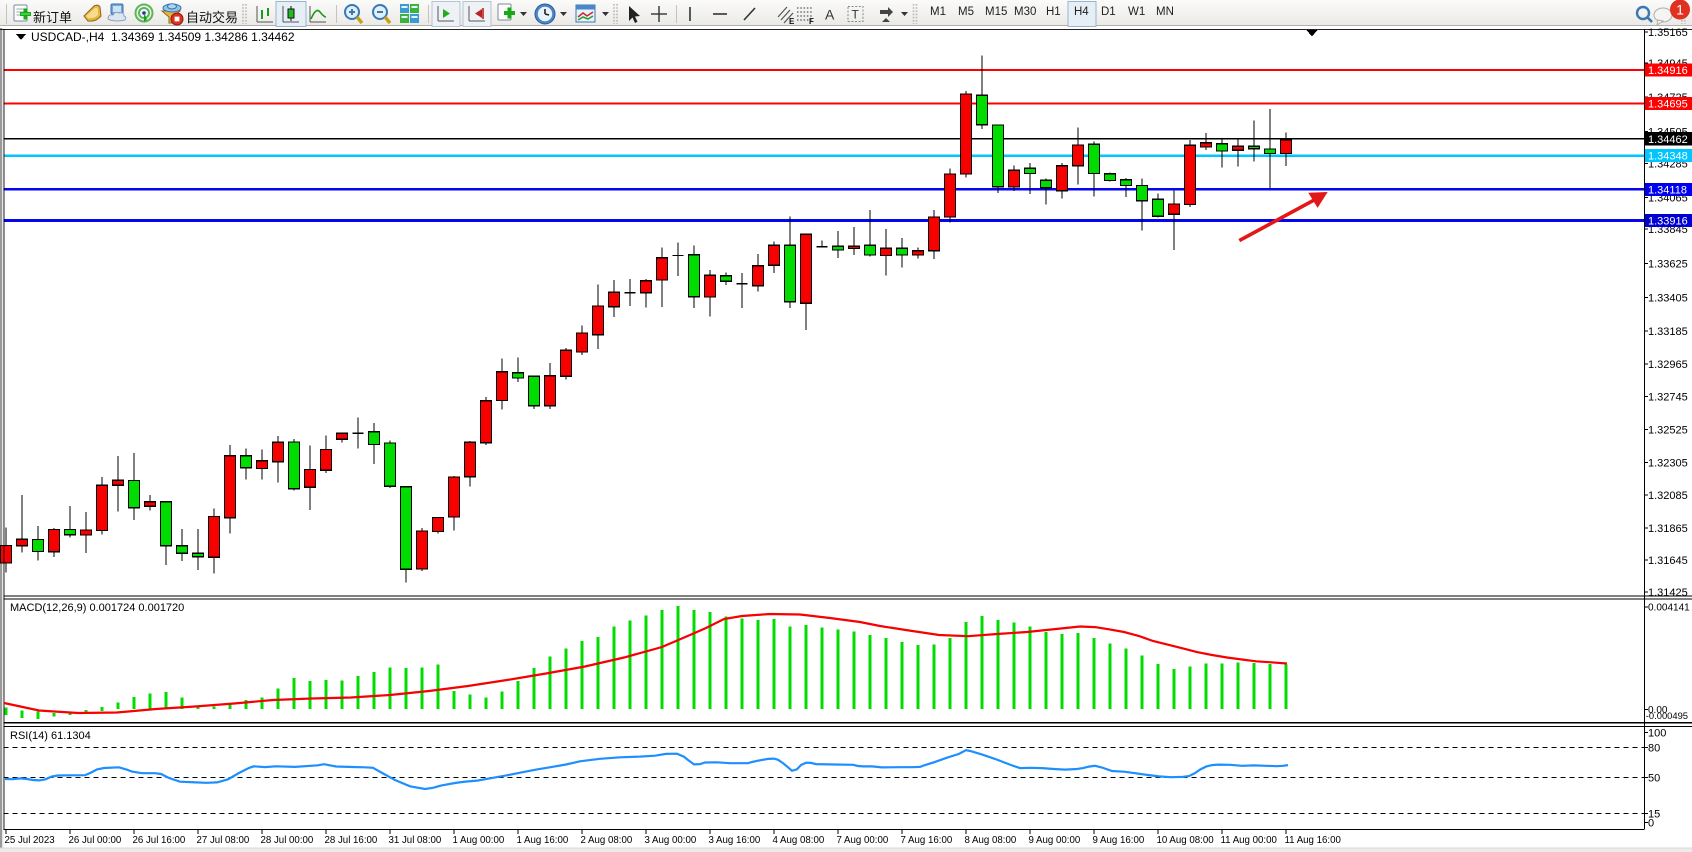  Describe the element at coordinates (415, 840) in the screenshot. I see `svg-text: 31 Jul 08:00` at that location.